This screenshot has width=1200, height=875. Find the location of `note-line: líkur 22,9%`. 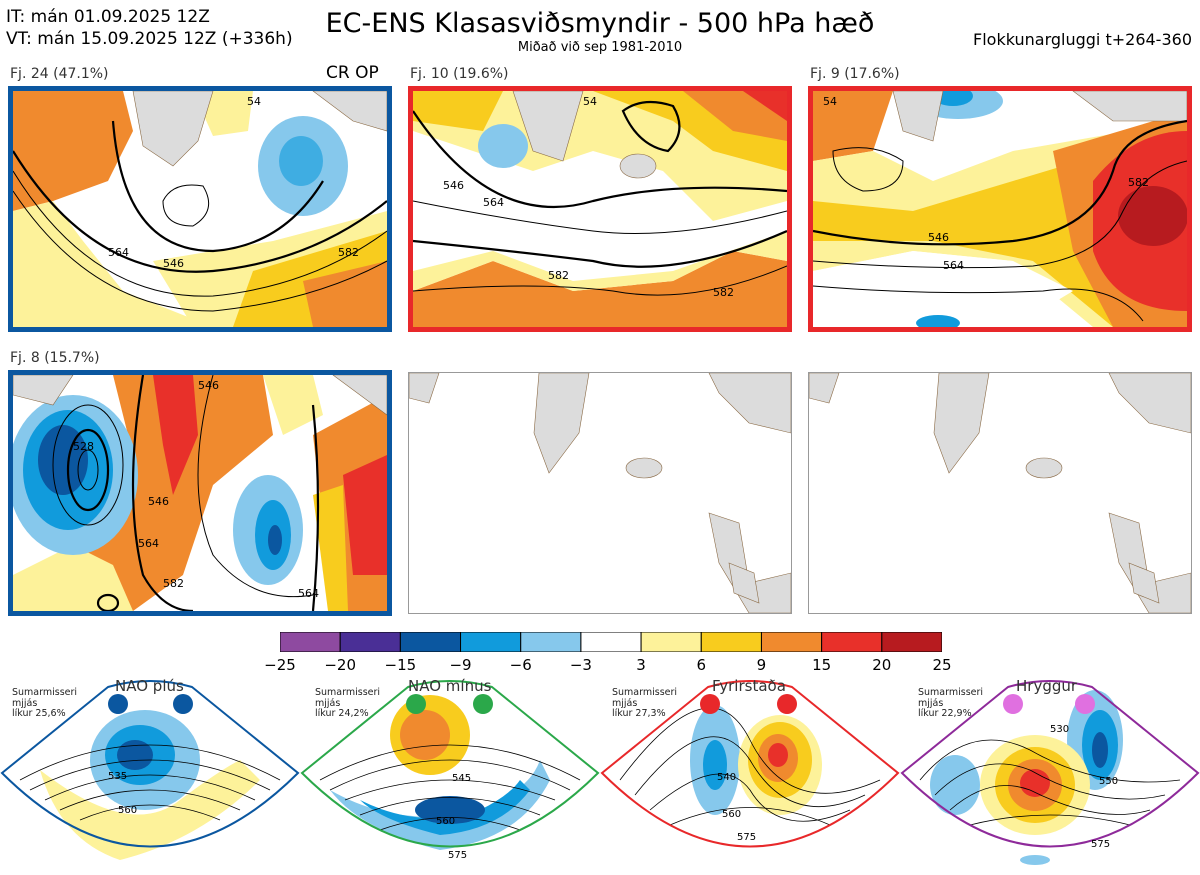

note-line: líkur 22,9% is located at coordinates (945, 713).